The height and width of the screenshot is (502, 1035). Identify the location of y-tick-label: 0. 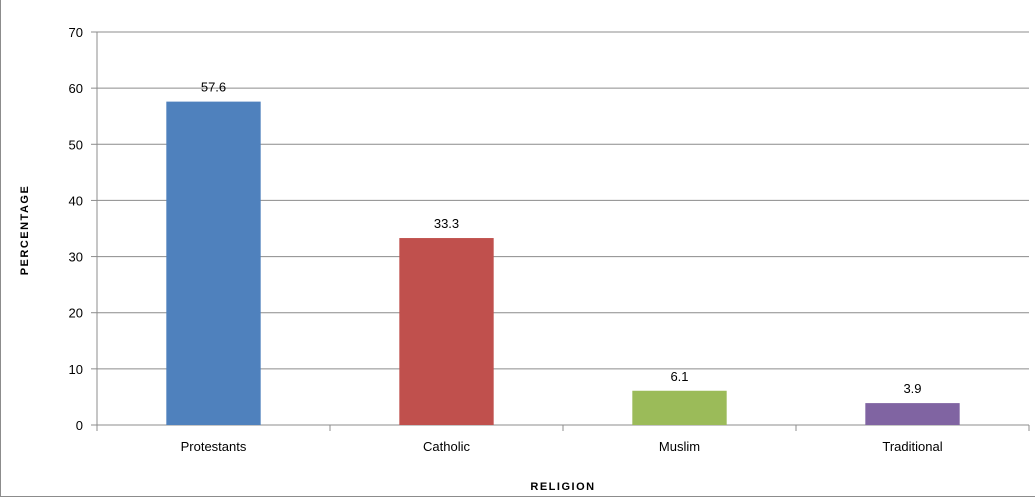
(79, 425).